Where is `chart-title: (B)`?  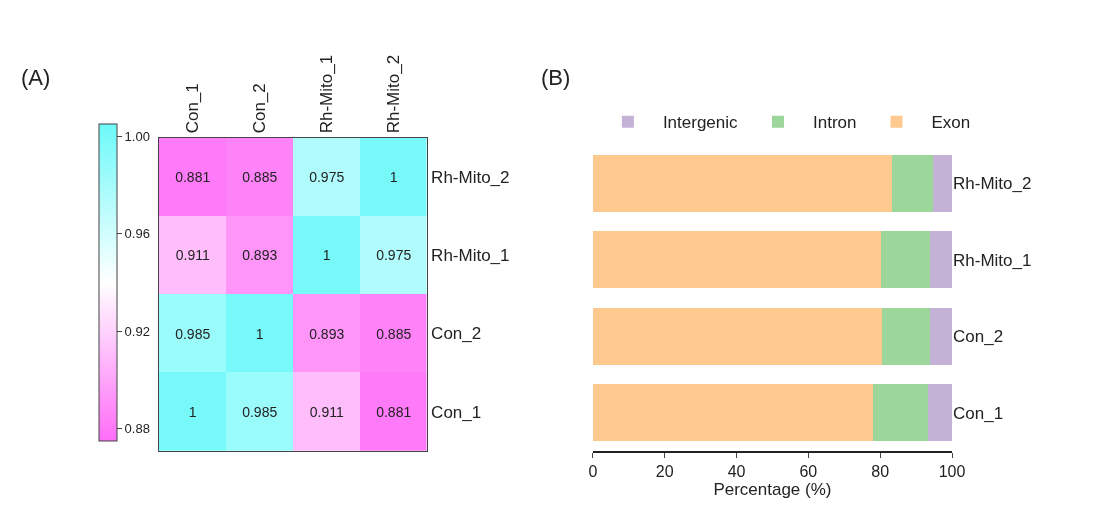
chart-title: (B) is located at coordinates (556, 77).